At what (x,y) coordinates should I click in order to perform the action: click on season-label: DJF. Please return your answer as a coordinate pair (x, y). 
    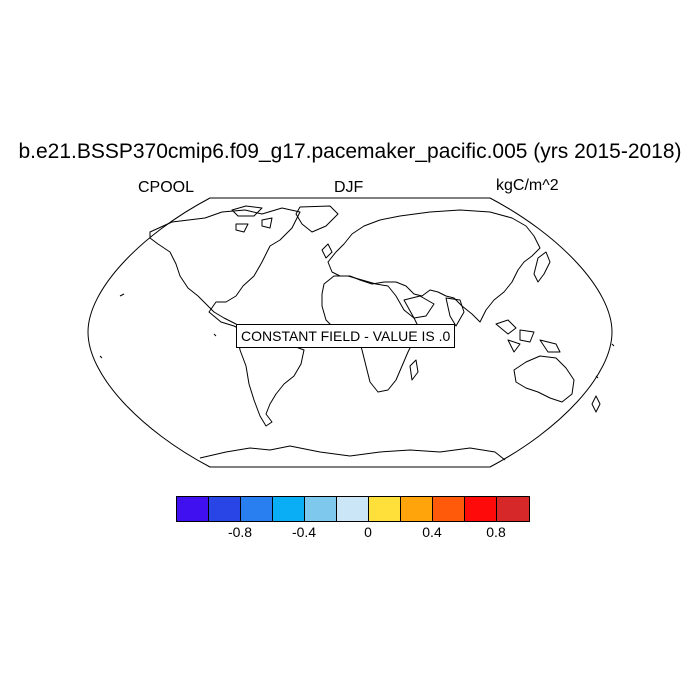
    Looking at the image, I should click on (349, 187).